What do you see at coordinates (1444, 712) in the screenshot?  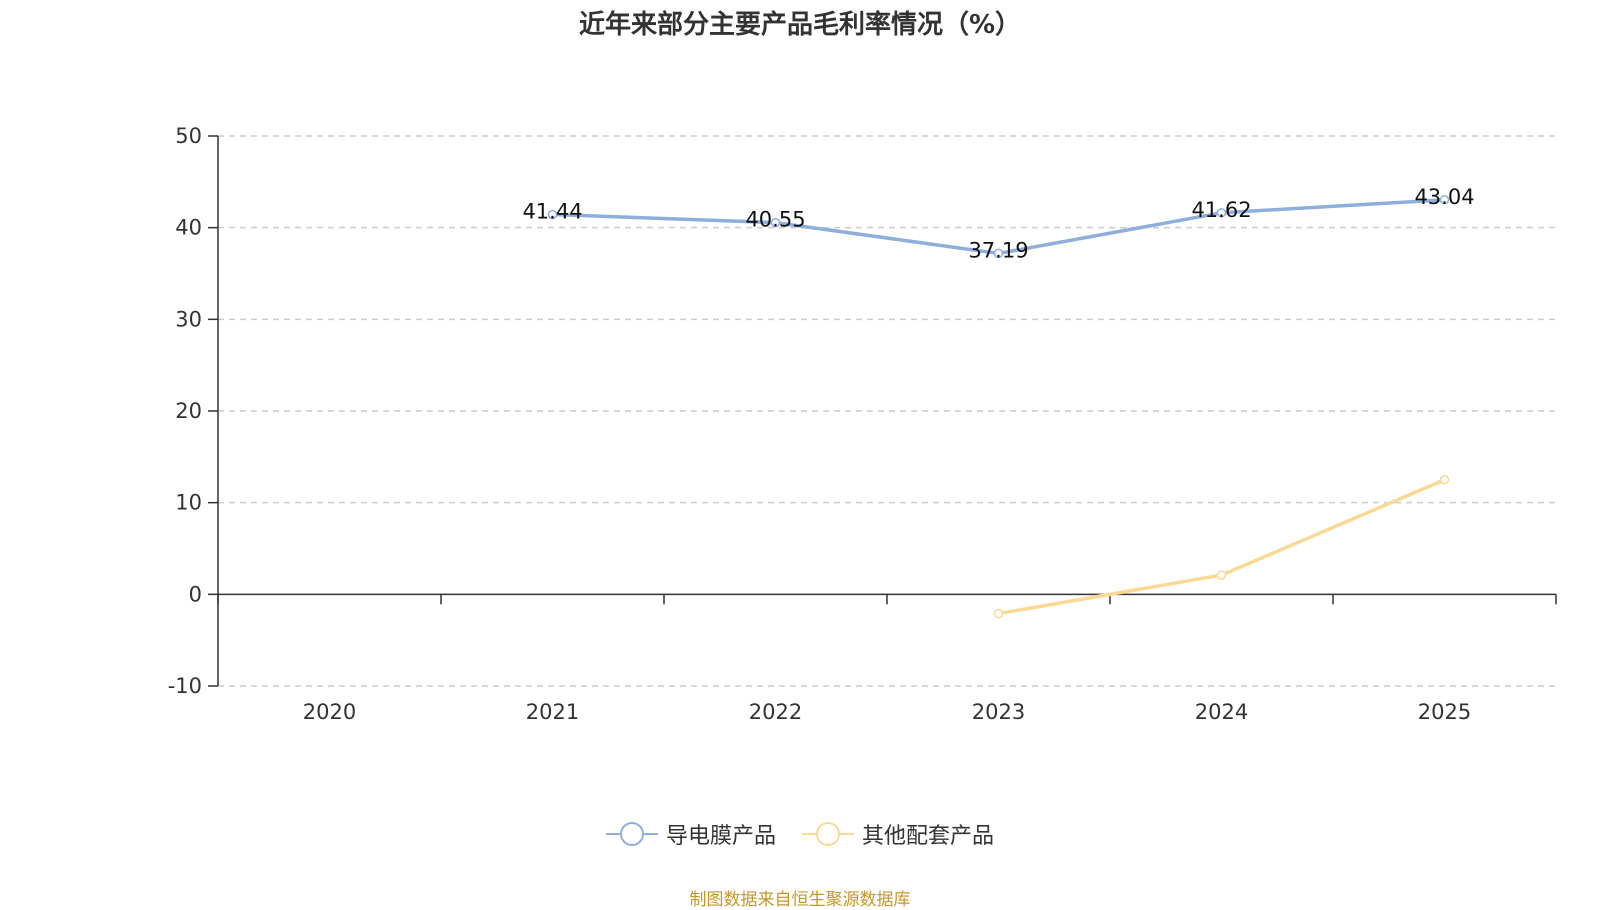 I see `x-tick-label: 2025` at bounding box center [1444, 712].